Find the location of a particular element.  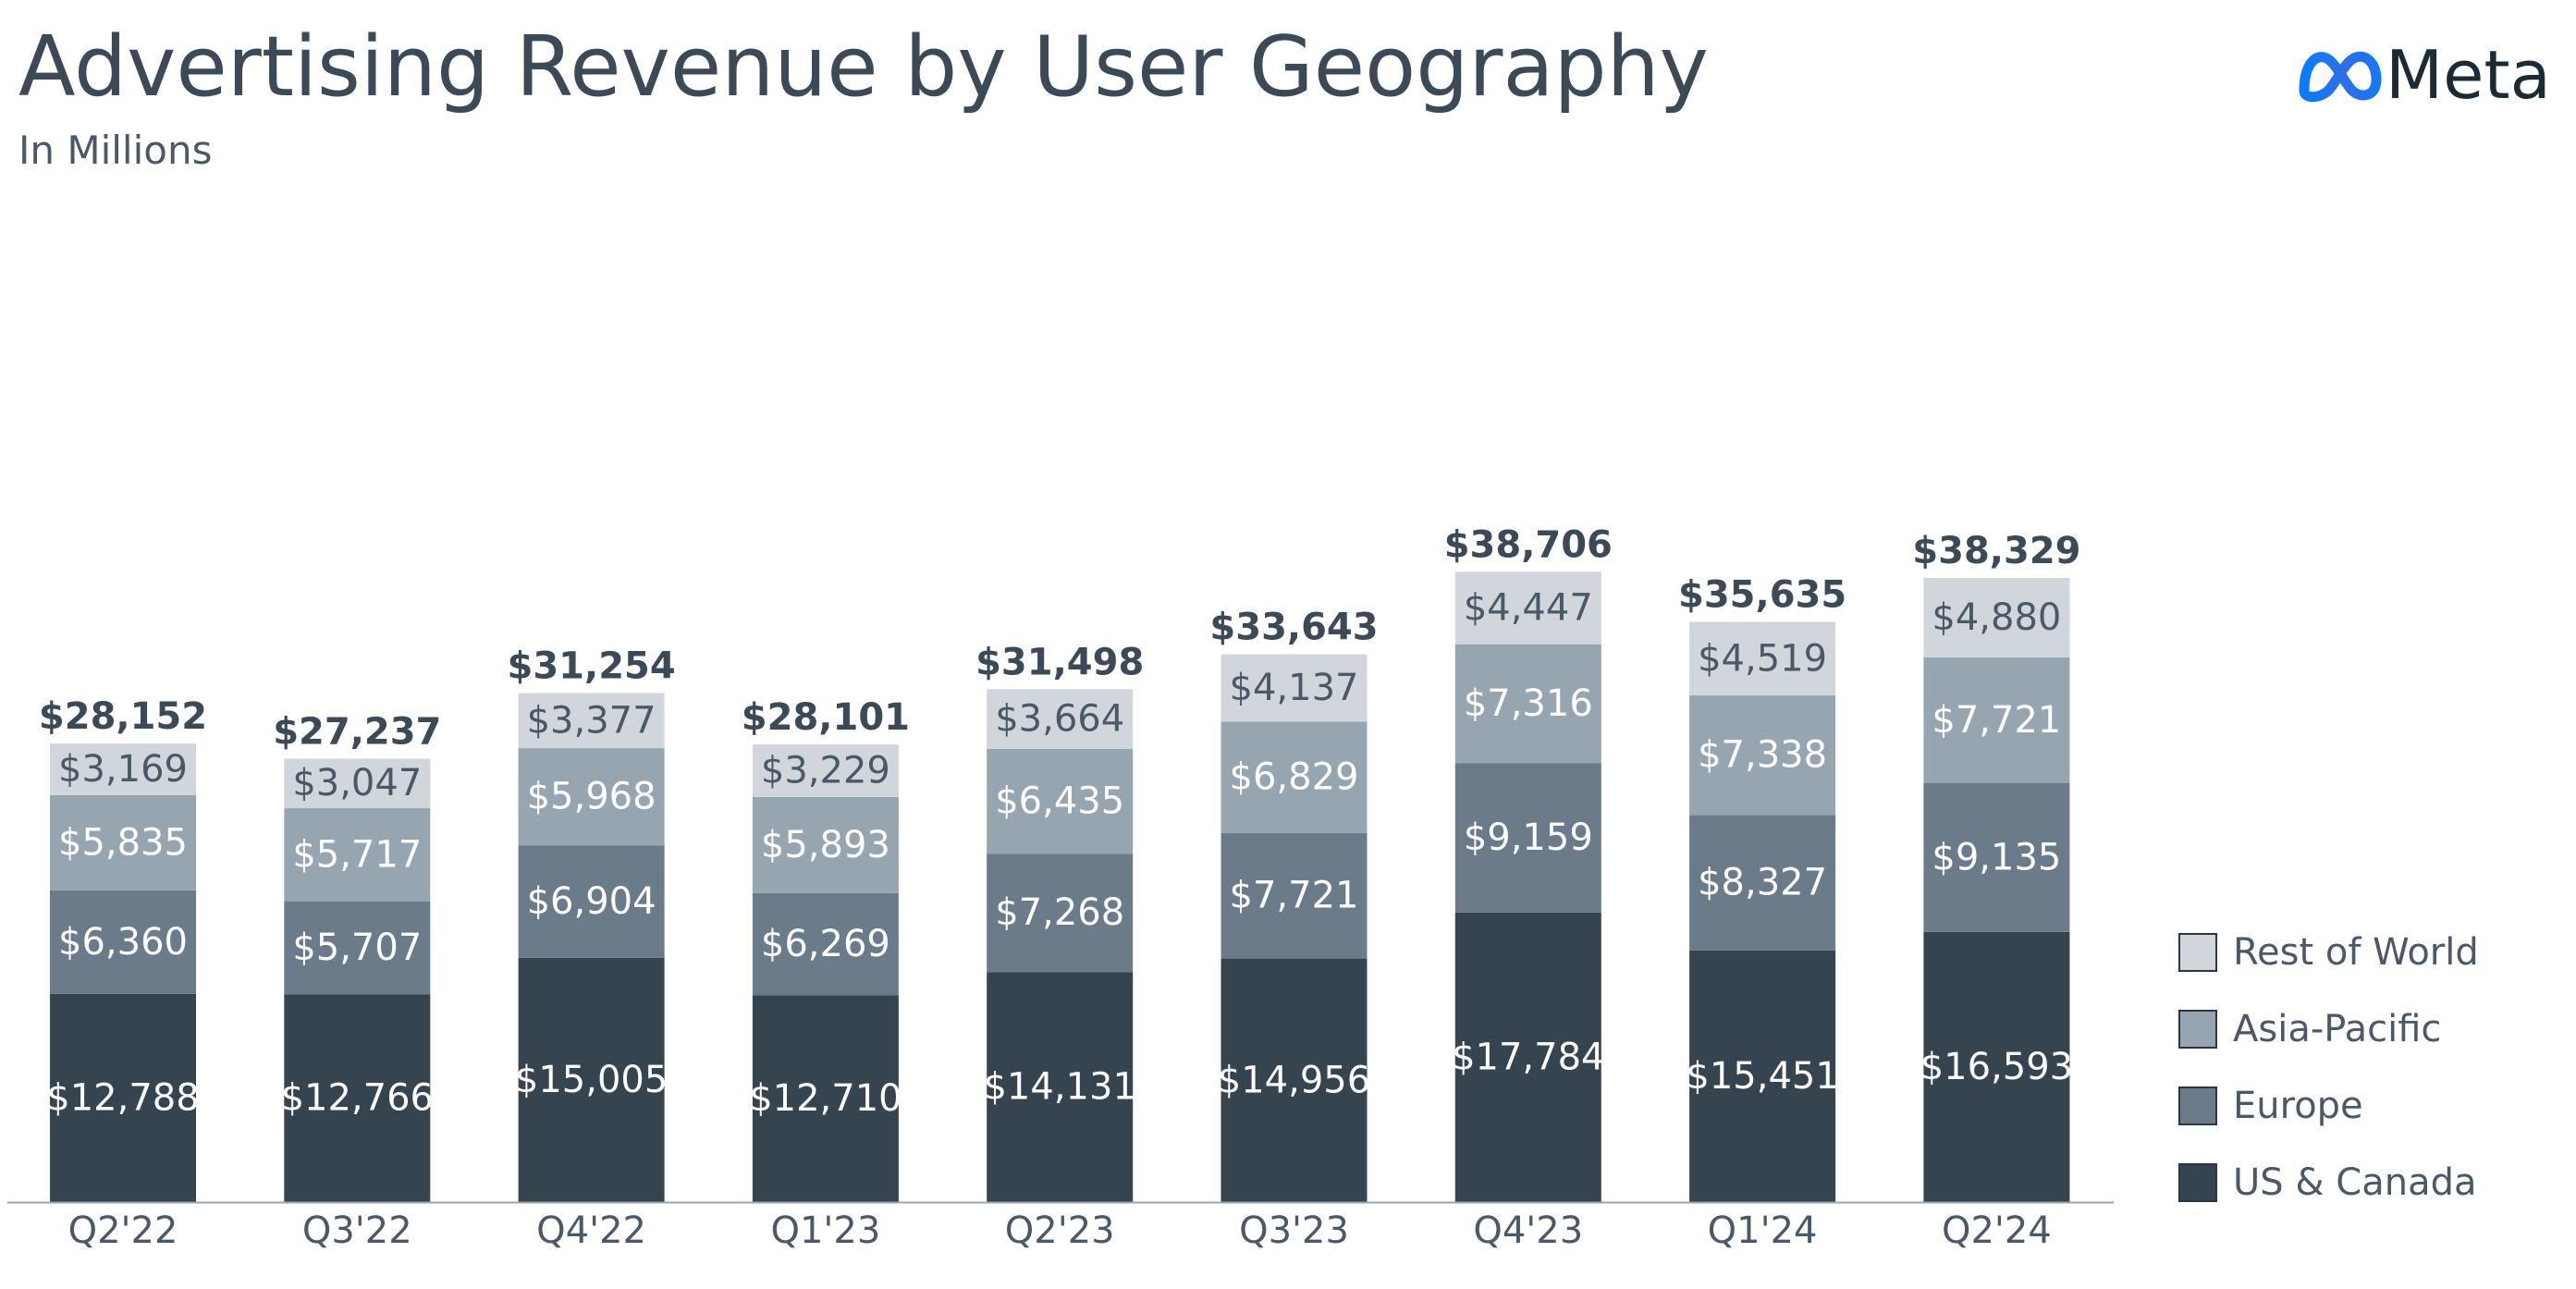

data-label-rest-of-world-q4-22: $3,377 is located at coordinates (592, 720).